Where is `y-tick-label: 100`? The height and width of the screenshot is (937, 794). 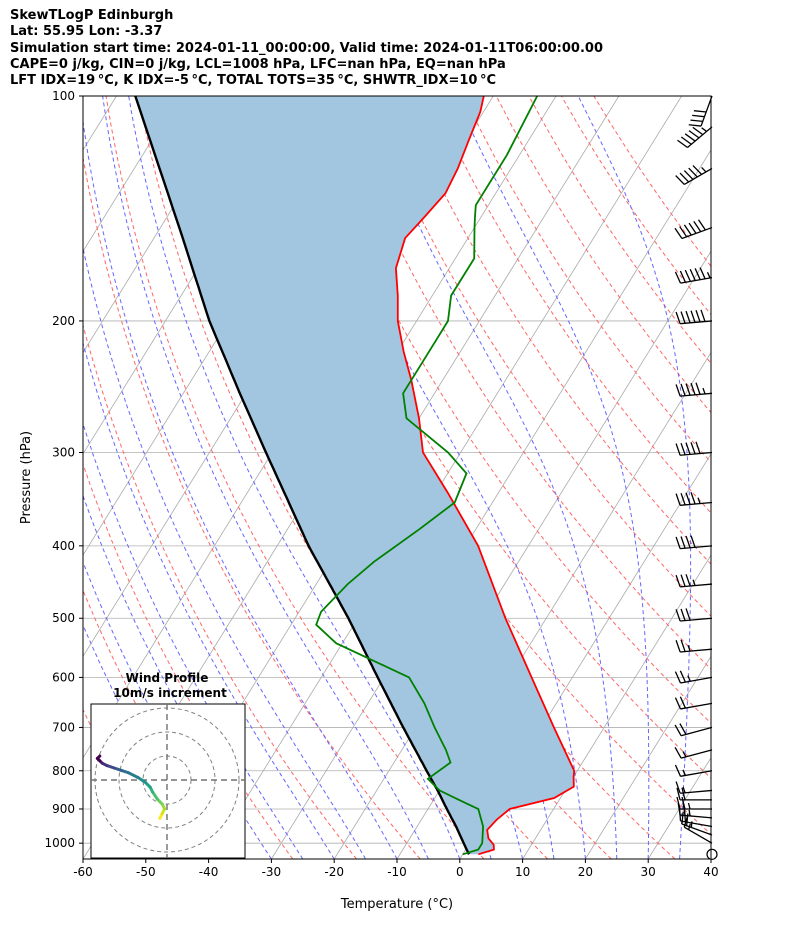
y-tick-label: 100 is located at coordinates (63, 96).